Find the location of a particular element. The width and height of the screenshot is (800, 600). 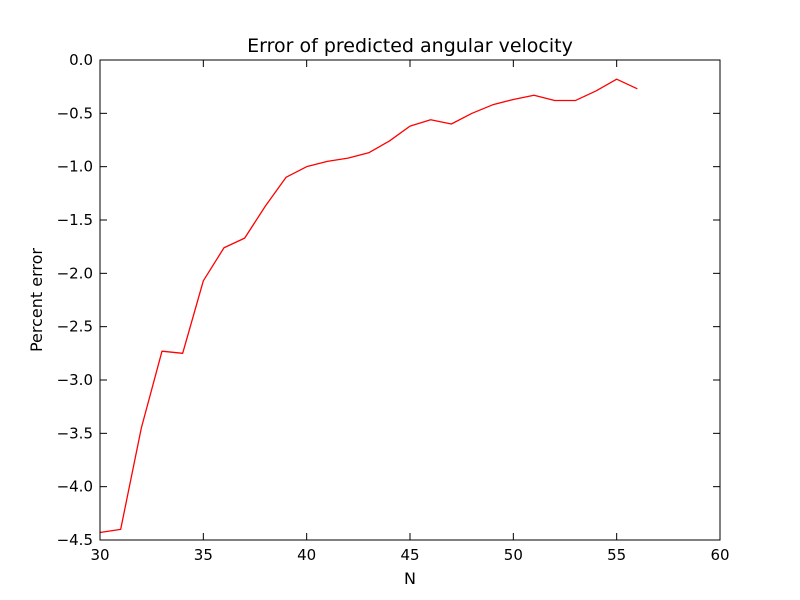

x-tick-label: 60 is located at coordinates (719, 555).